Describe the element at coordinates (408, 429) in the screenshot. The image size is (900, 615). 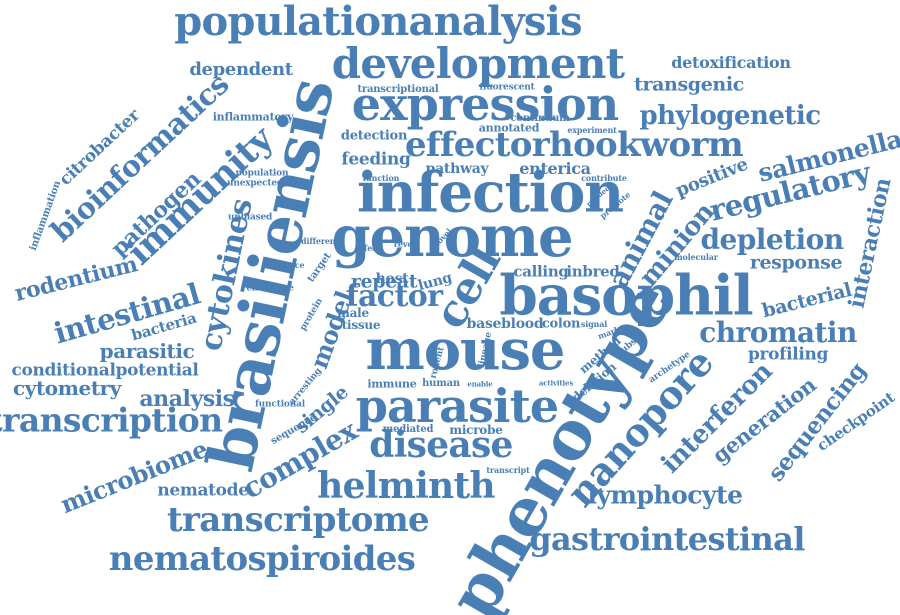
I see `word-mediated: mediated` at that location.